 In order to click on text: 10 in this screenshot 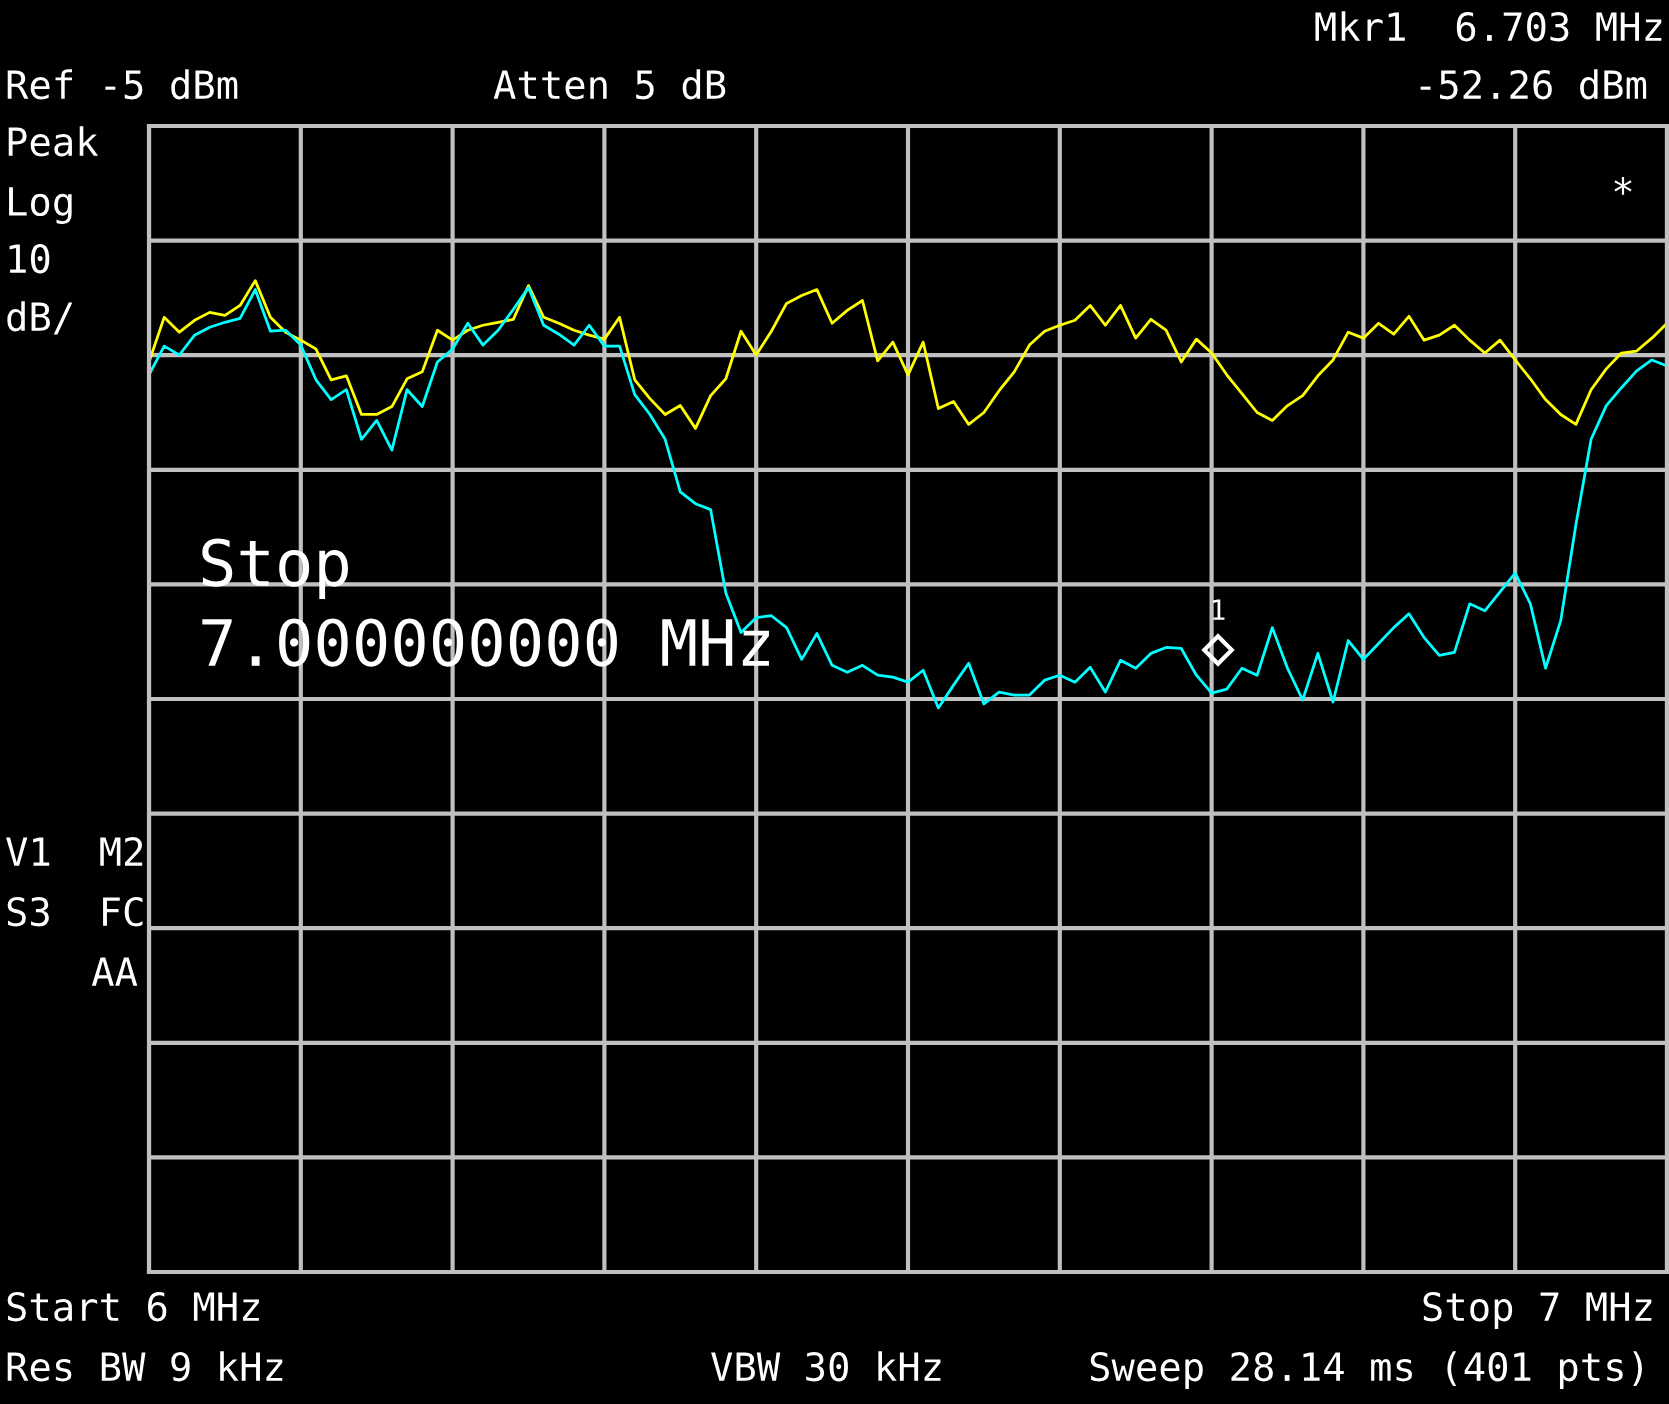, I will do `click(29, 258)`.